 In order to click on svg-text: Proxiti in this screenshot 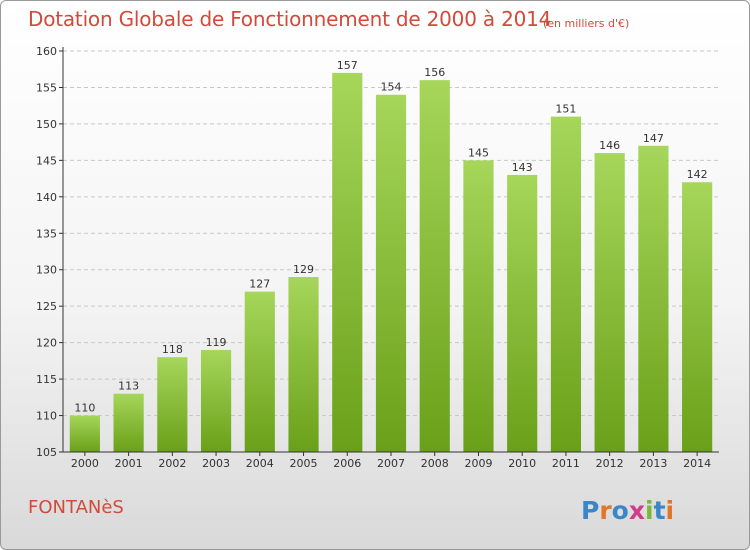, I will do `click(627, 510)`.